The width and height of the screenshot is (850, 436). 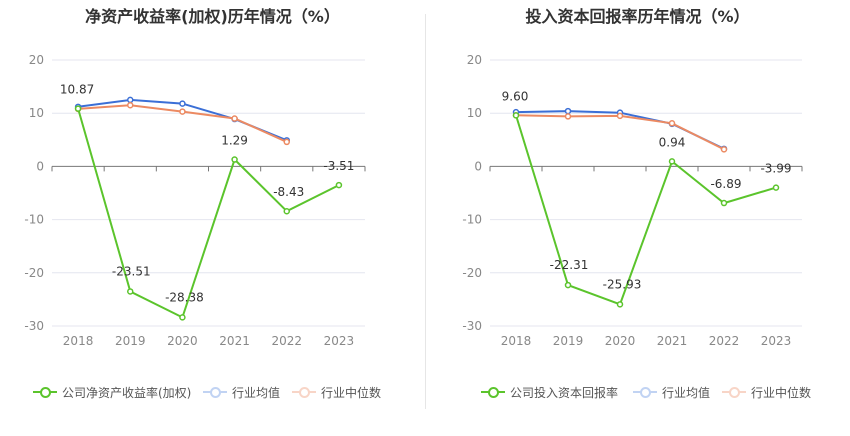 I want to click on data-label: 10.87, so click(x=77, y=90).